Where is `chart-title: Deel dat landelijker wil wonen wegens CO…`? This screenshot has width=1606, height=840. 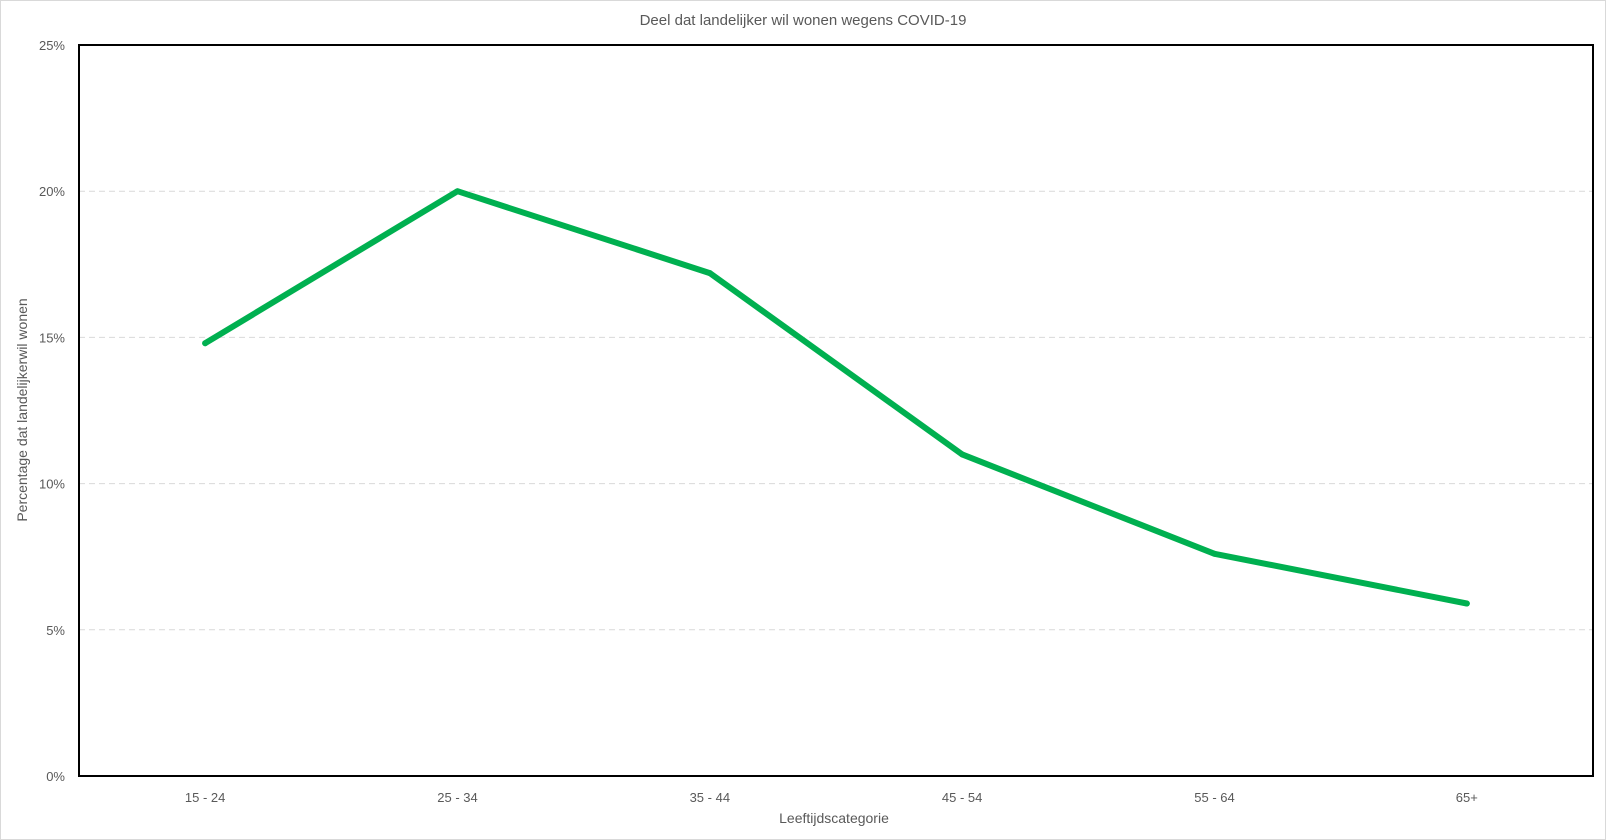
chart-title: Deel dat landelijker wil wonen wegens CO… is located at coordinates (803, 20).